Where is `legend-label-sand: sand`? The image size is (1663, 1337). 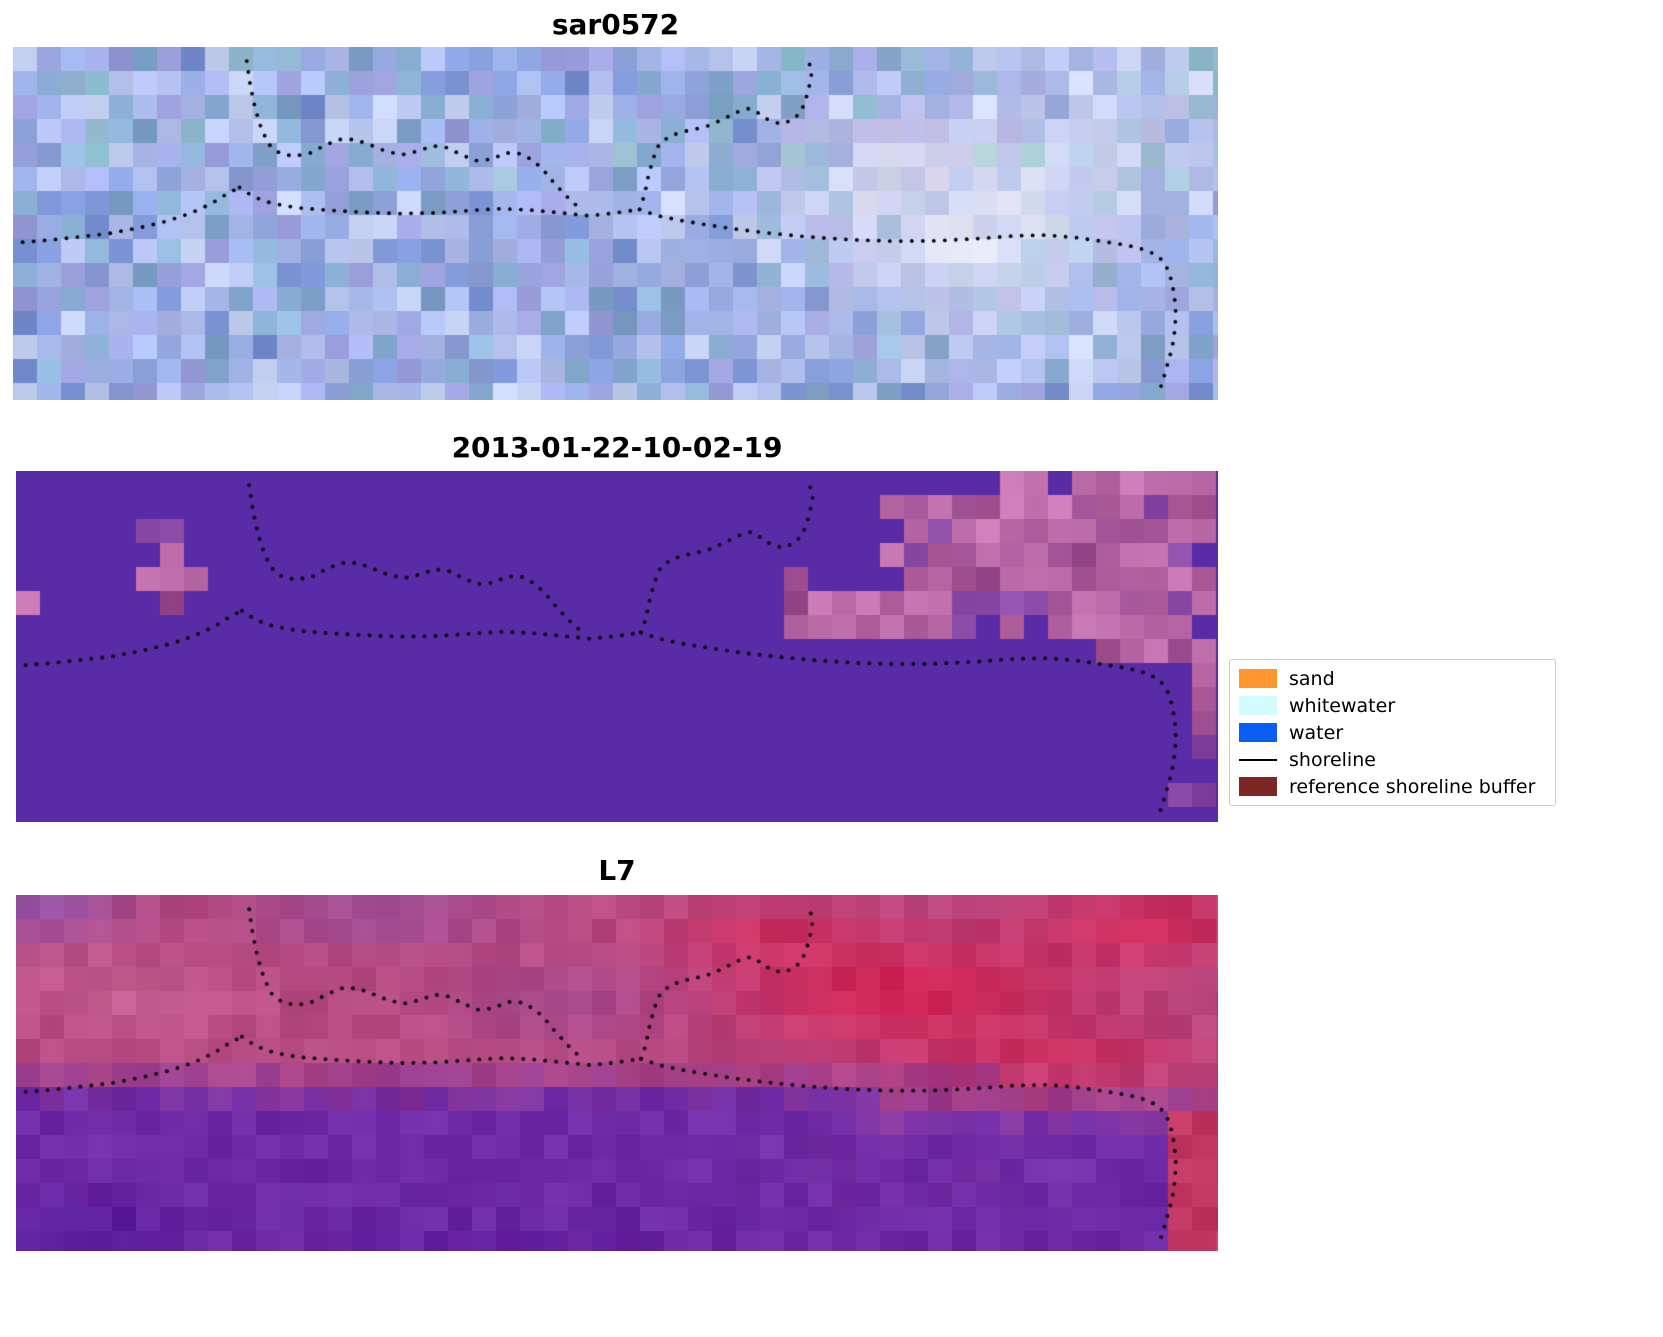
legend-label-sand: sand is located at coordinates (1312, 678).